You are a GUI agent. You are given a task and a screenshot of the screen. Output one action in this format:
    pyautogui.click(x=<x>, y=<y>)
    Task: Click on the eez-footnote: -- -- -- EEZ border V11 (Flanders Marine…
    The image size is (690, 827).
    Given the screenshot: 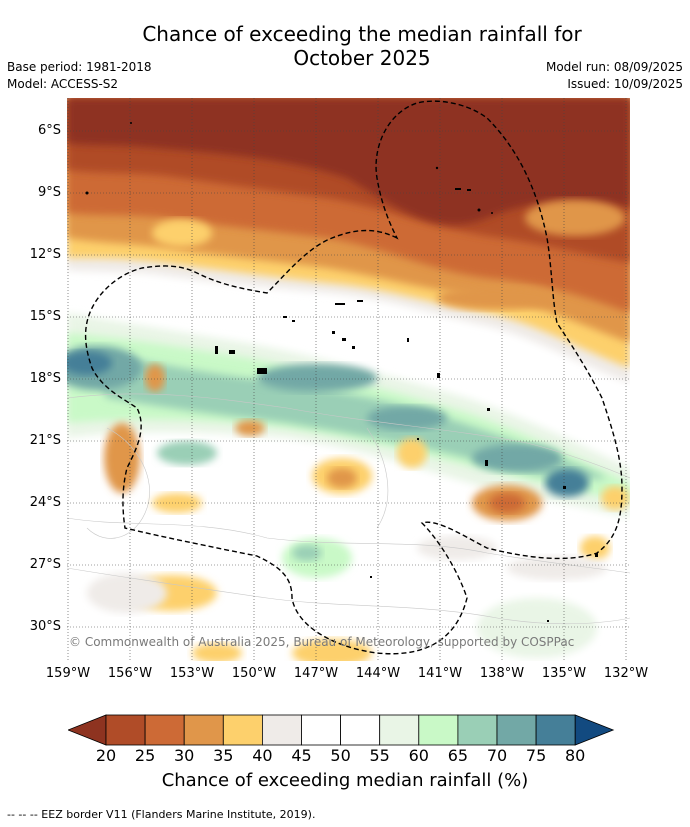 What is the action you would take?
    pyautogui.click(x=161, y=814)
    